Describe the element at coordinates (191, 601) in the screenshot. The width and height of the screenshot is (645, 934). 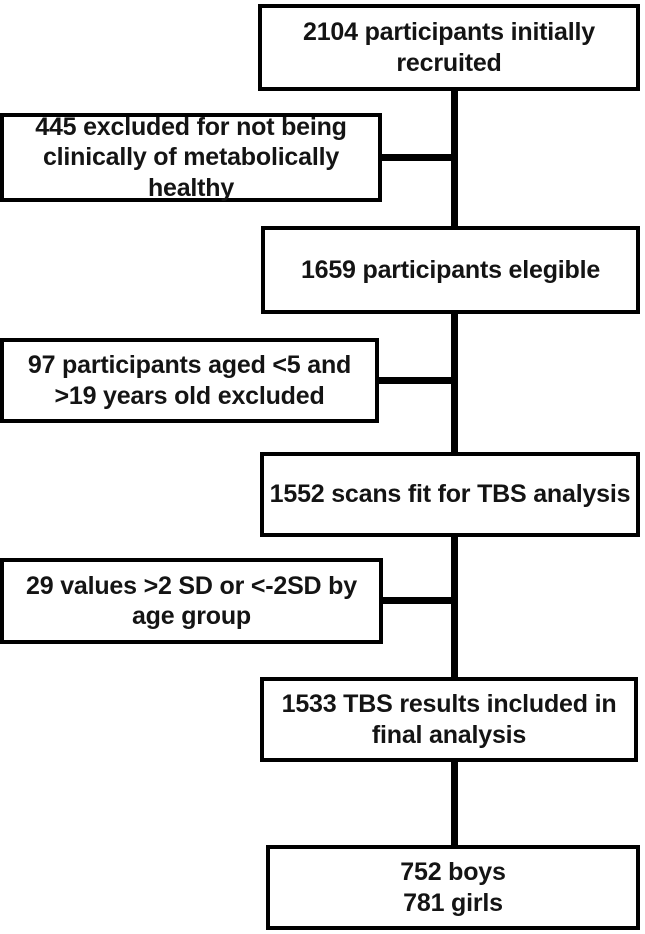
I see `flow-box-excluded-sd: 29 values >2 SD or <-2SD by age group` at that location.